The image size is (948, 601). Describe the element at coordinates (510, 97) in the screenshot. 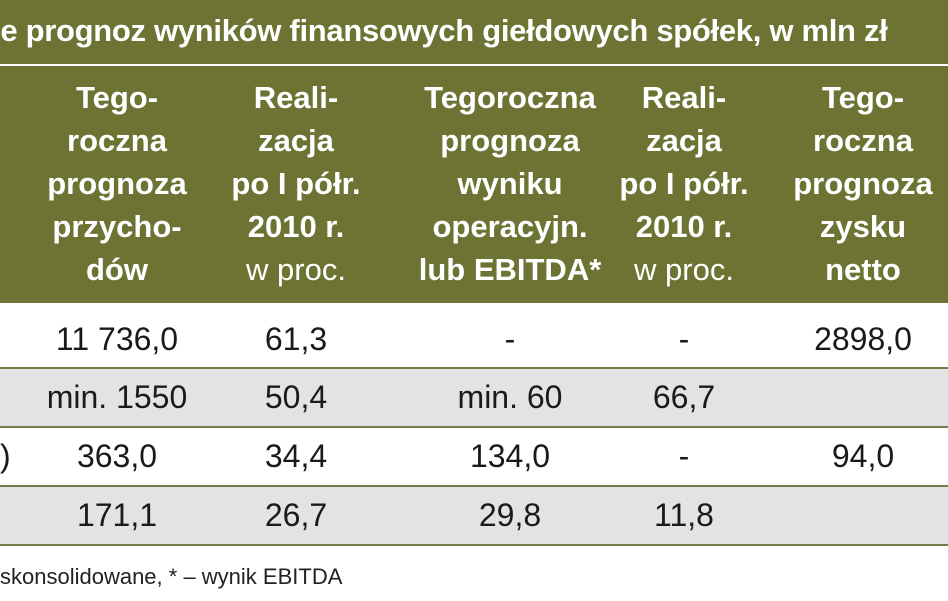

I see `column-header-line: Tegoroczna` at that location.